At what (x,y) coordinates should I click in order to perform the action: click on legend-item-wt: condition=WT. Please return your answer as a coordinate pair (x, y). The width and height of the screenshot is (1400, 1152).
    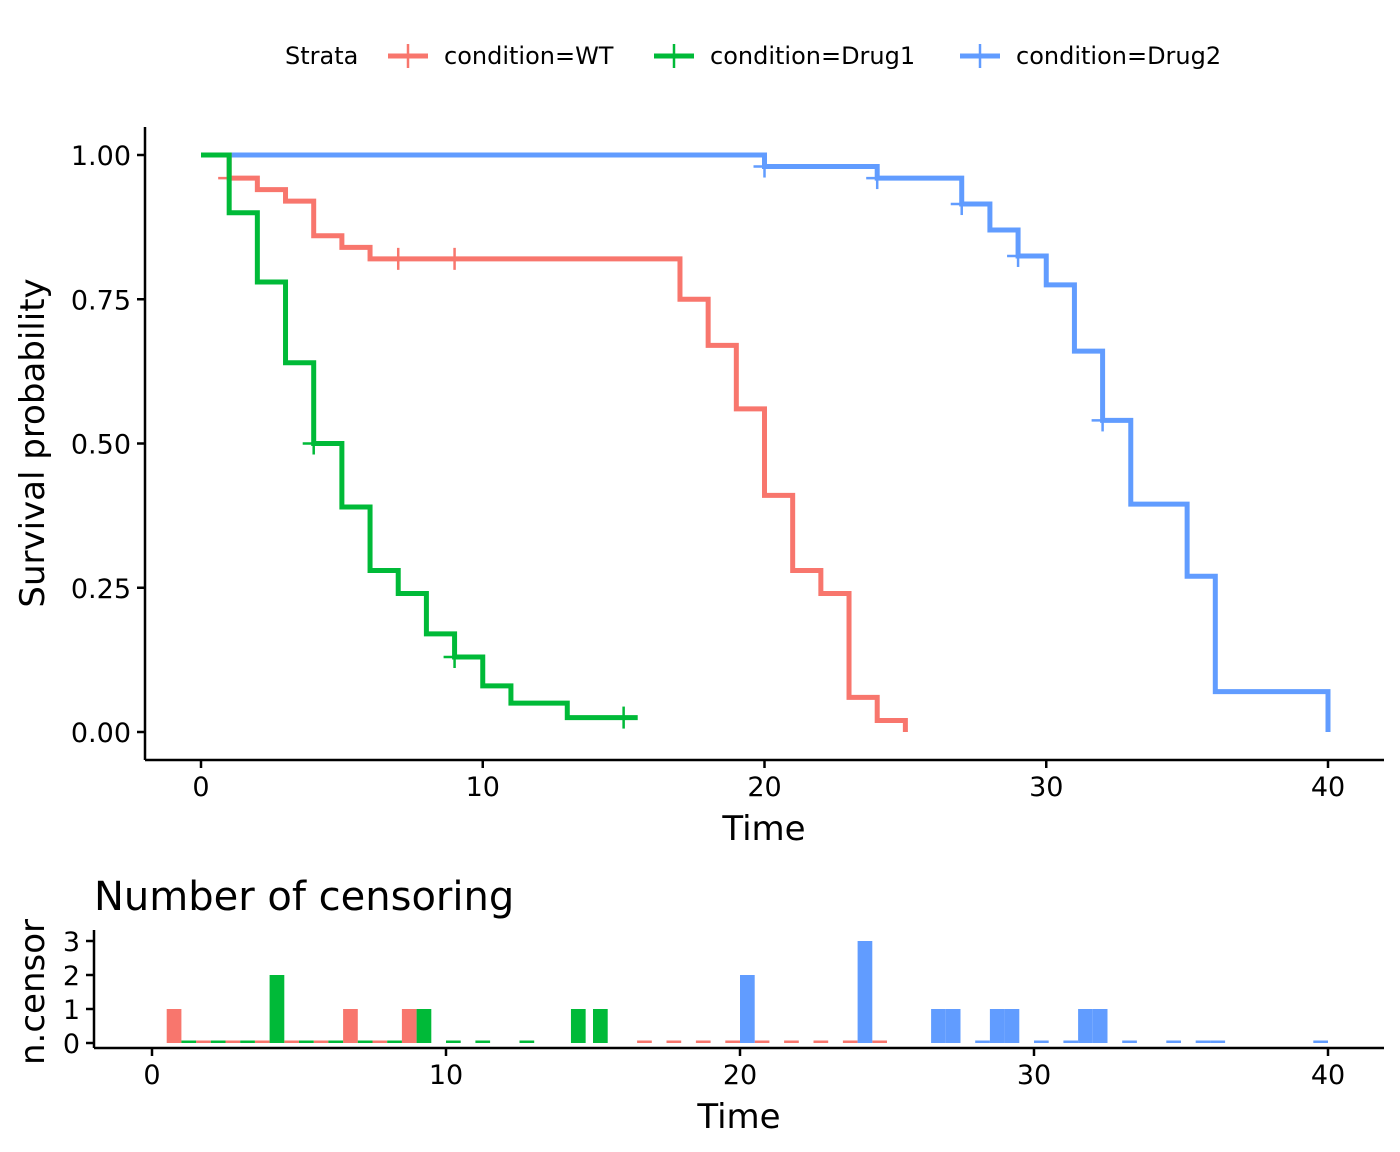
    Looking at the image, I should click on (501, 56).